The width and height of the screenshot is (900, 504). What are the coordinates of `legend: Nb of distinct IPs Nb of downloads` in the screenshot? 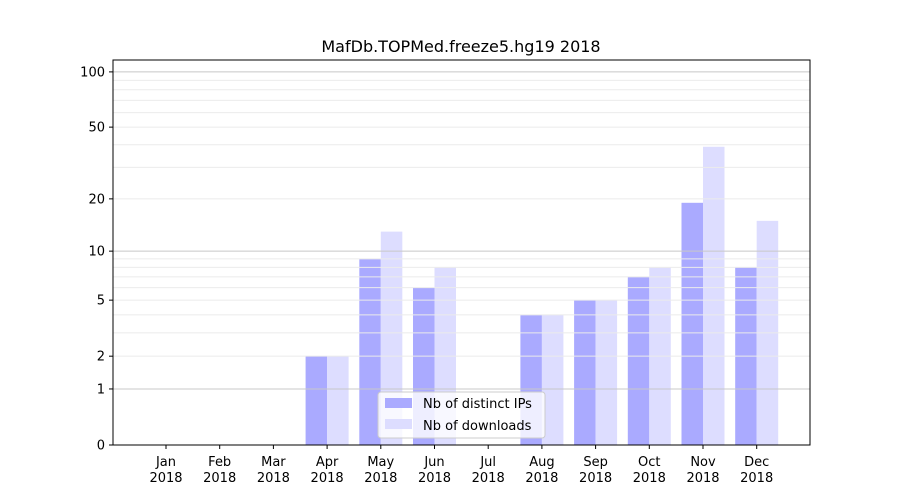 It's located at (461, 415).